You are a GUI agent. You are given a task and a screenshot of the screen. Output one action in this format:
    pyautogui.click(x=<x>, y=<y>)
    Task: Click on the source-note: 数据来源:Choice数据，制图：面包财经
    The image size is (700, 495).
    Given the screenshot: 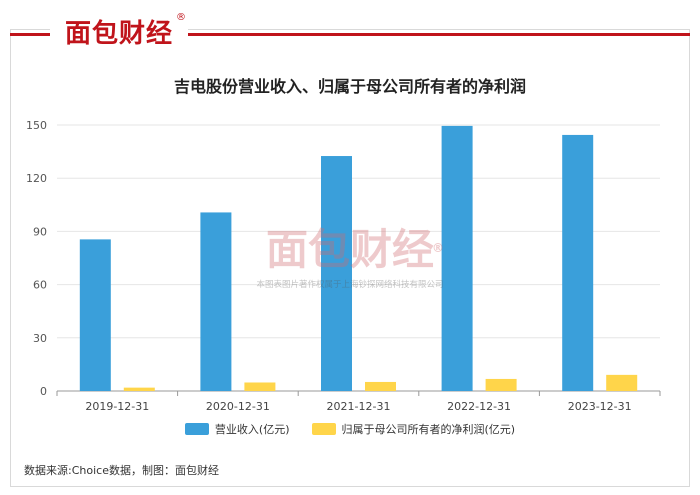 What is the action you would take?
    pyautogui.click(x=121, y=470)
    